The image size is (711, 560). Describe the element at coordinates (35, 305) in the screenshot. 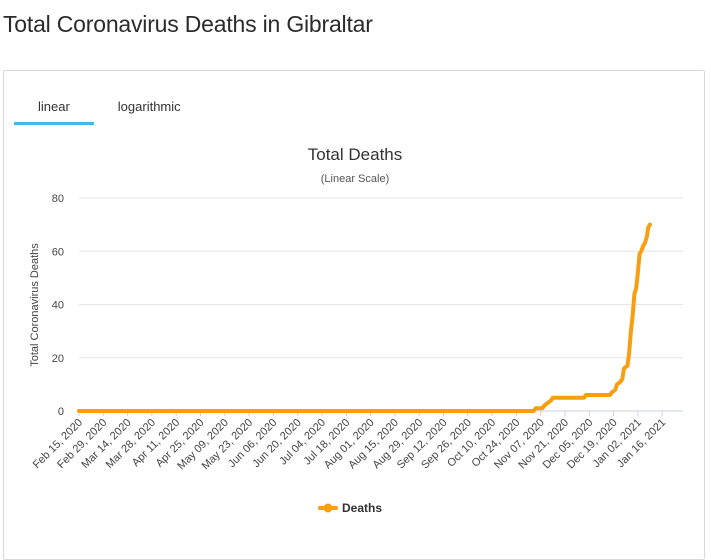

I see `y-axis-label: Total Coronavirus Deaths` at that location.